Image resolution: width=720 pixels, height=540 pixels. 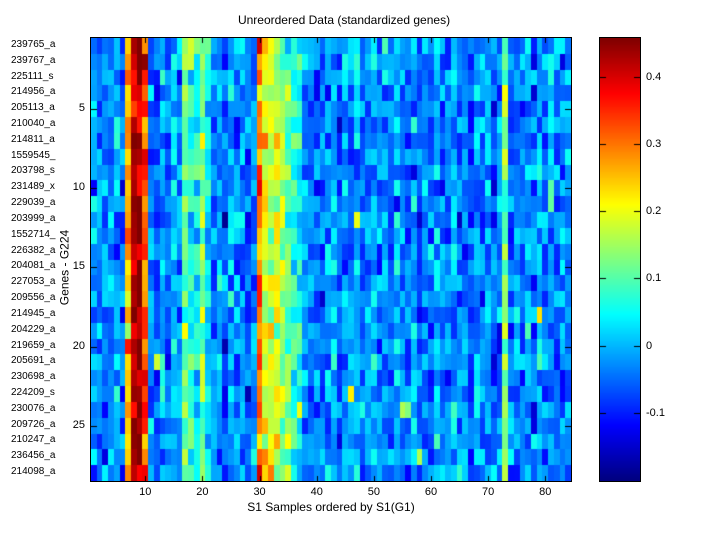 I want to click on gene-label: 229039_a, so click(x=33, y=203).